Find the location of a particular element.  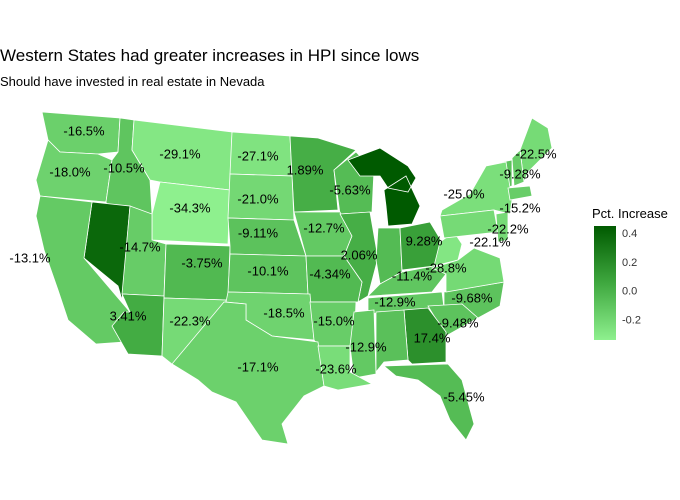

state-label-wv: -28.8% is located at coordinates (446, 267).